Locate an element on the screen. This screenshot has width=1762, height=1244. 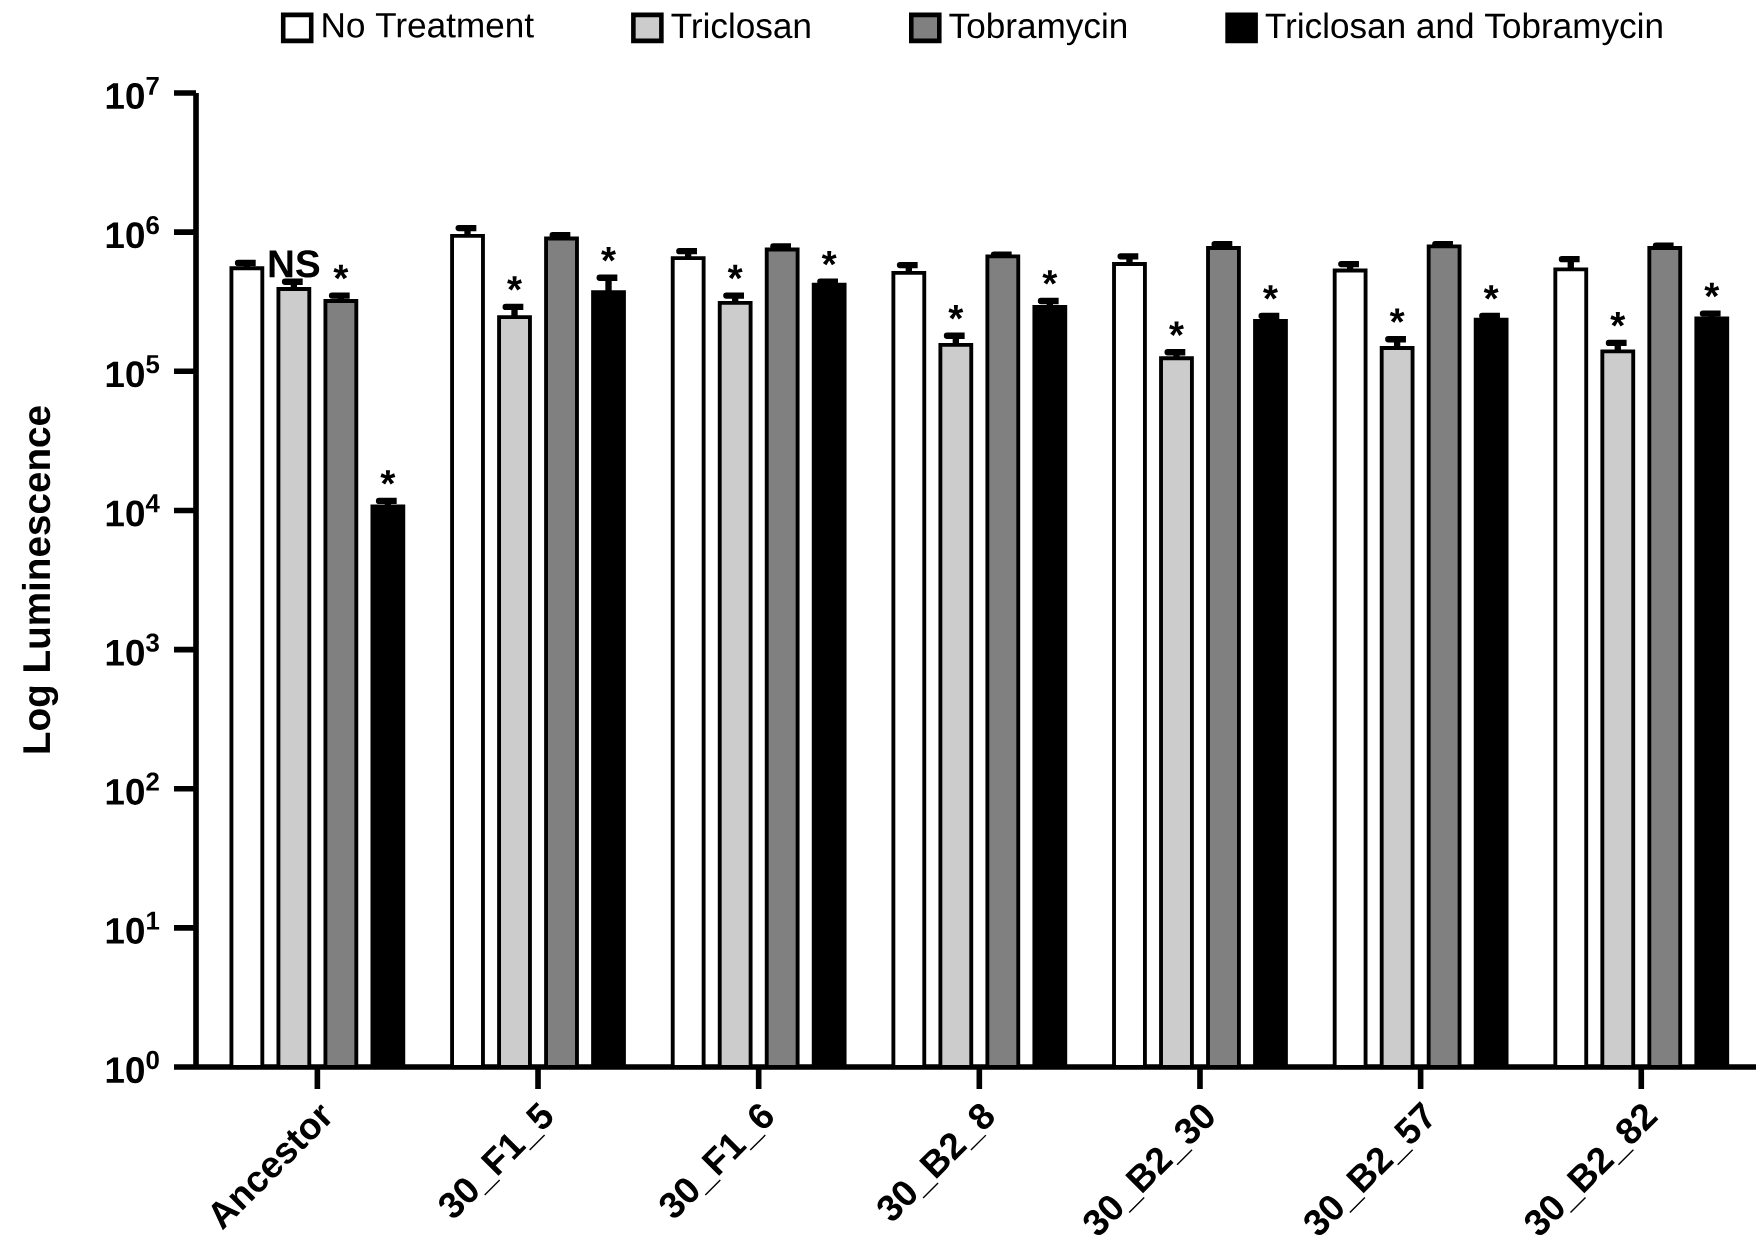
y-tick-label: 10$^{4}$ is located at coordinates (133, 510).